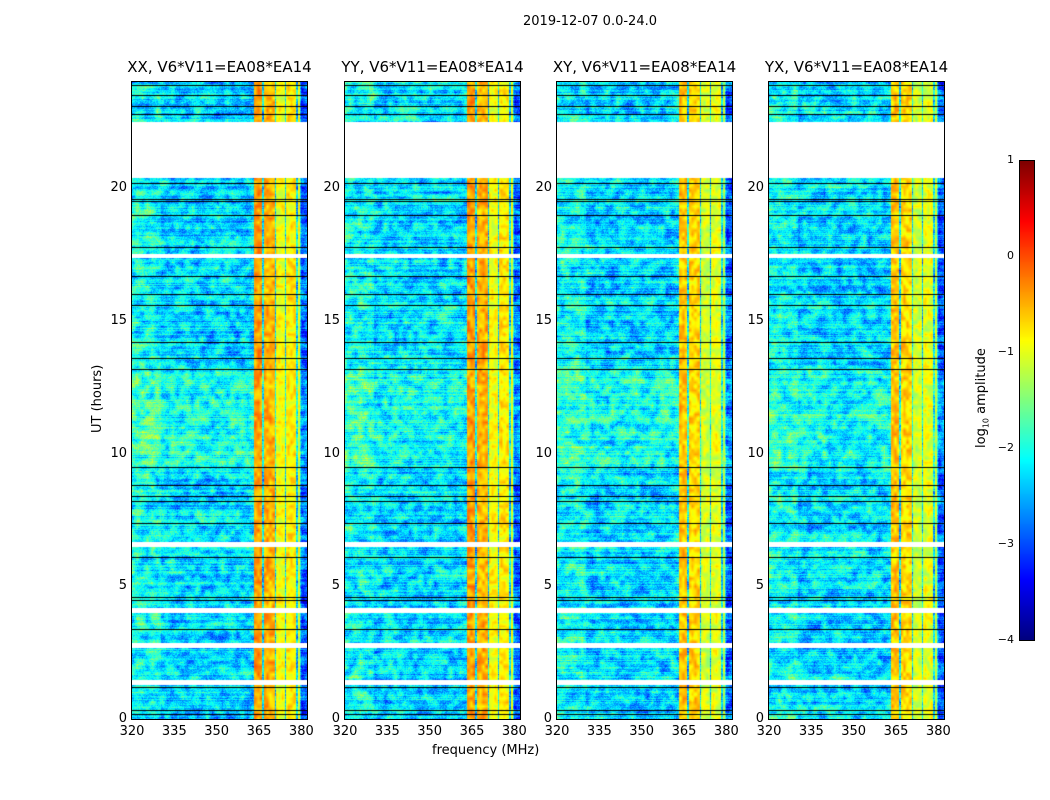 The image size is (1050, 800). What do you see at coordinates (486, 750) in the screenshot?
I see `x-axis-label: frequency (MHz)` at bounding box center [486, 750].